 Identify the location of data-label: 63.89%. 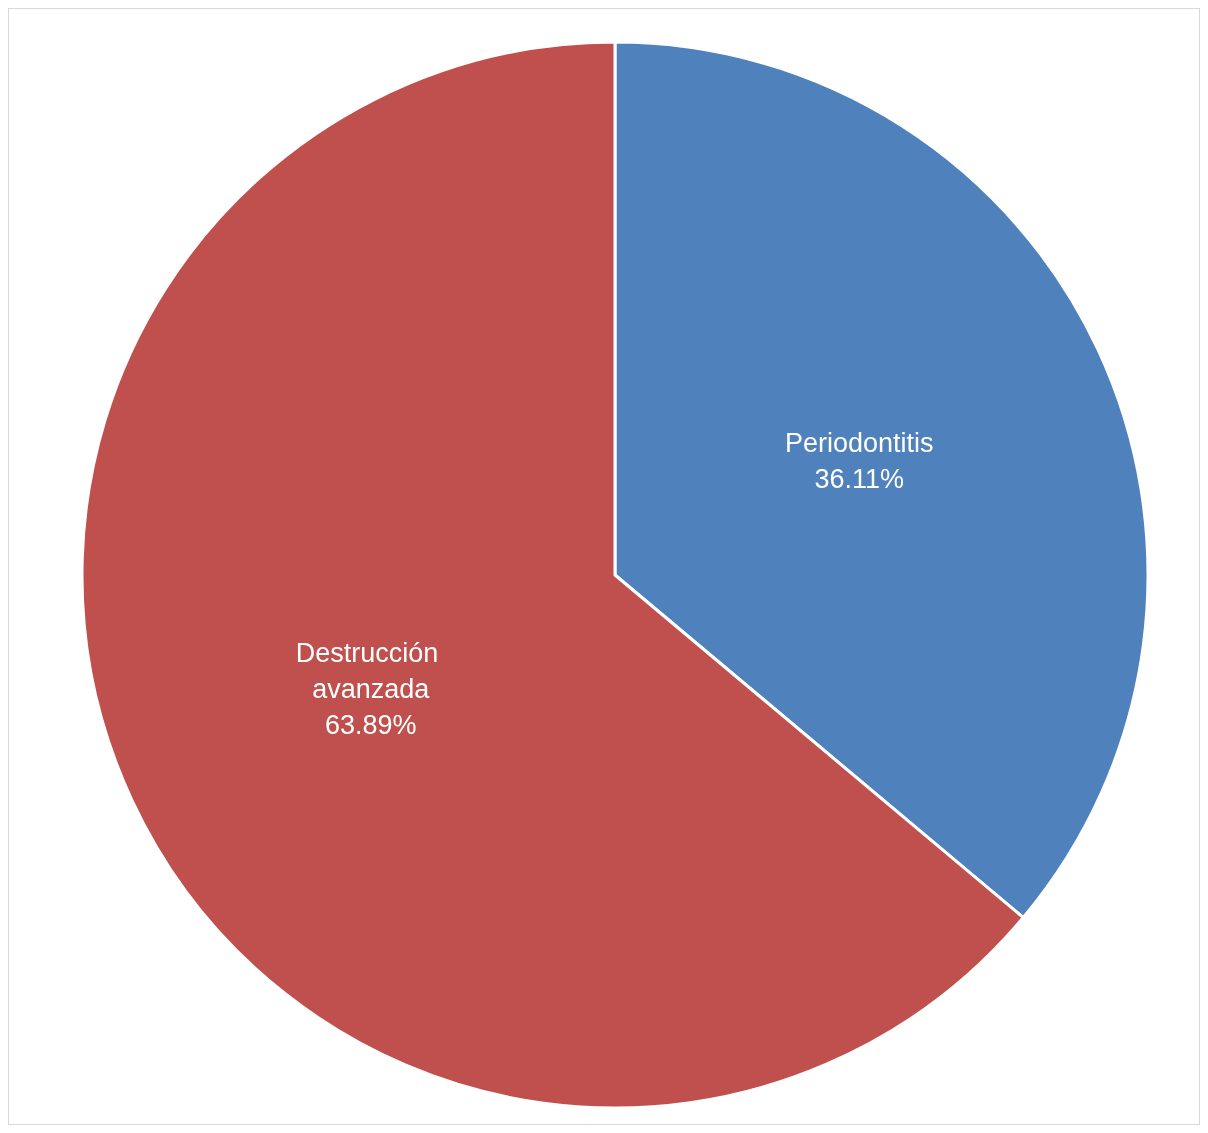
(370, 724).